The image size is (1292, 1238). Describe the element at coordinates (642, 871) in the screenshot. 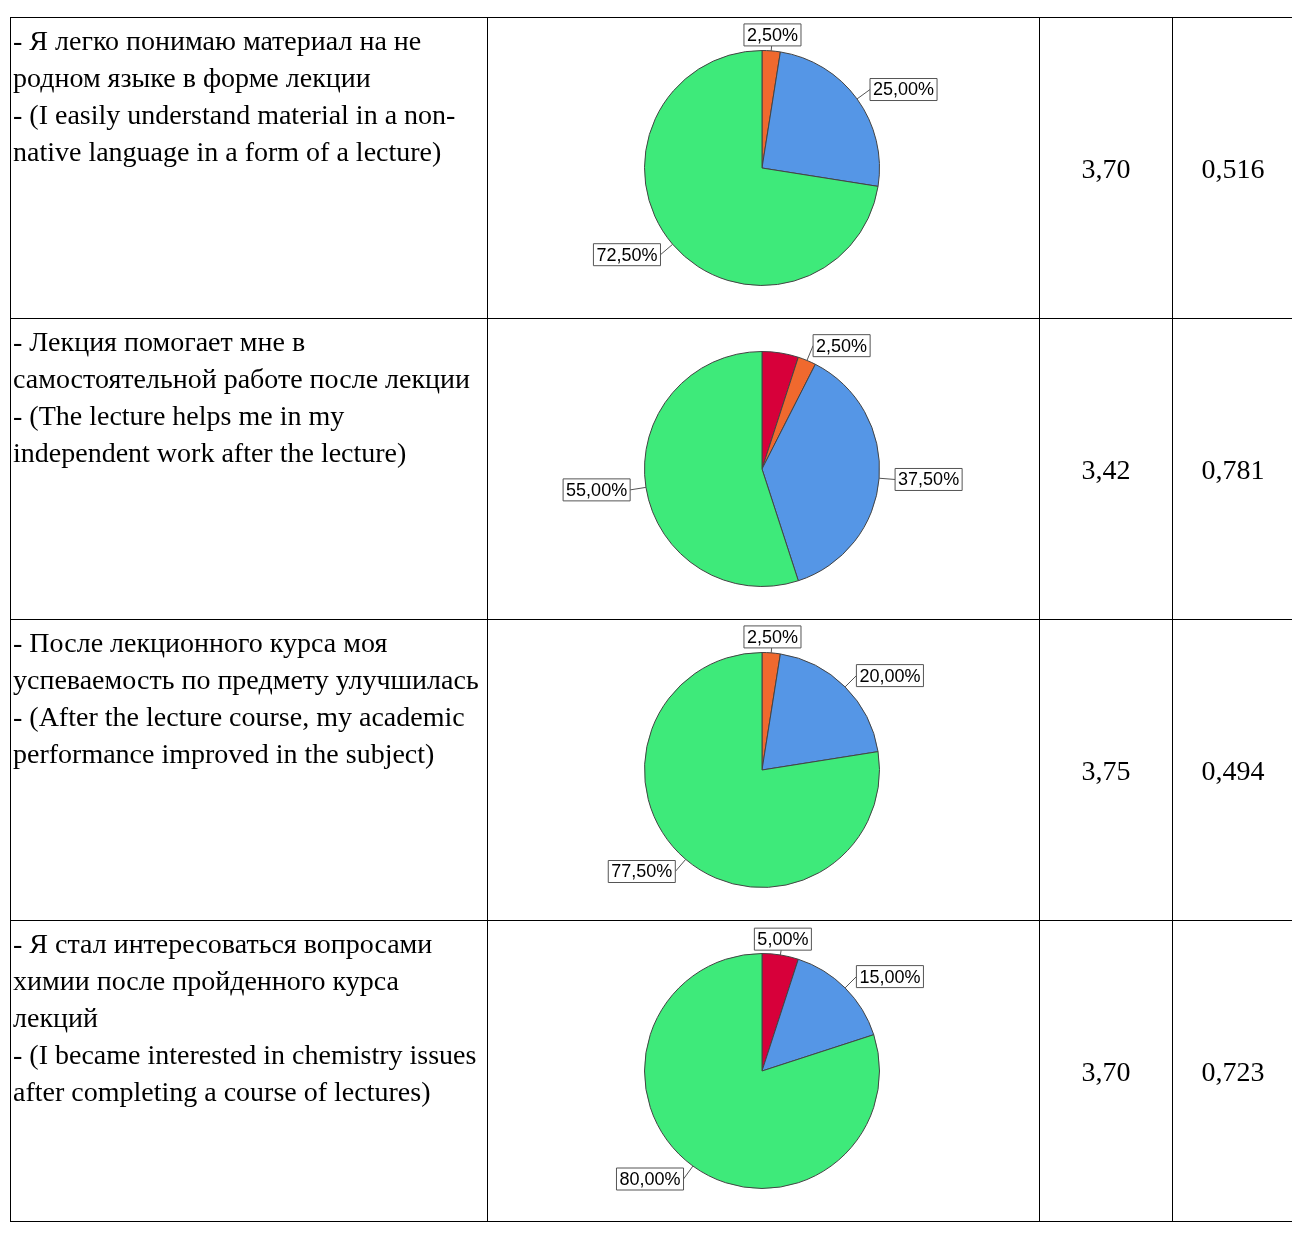

I see `data-label: 77,50%` at that location.